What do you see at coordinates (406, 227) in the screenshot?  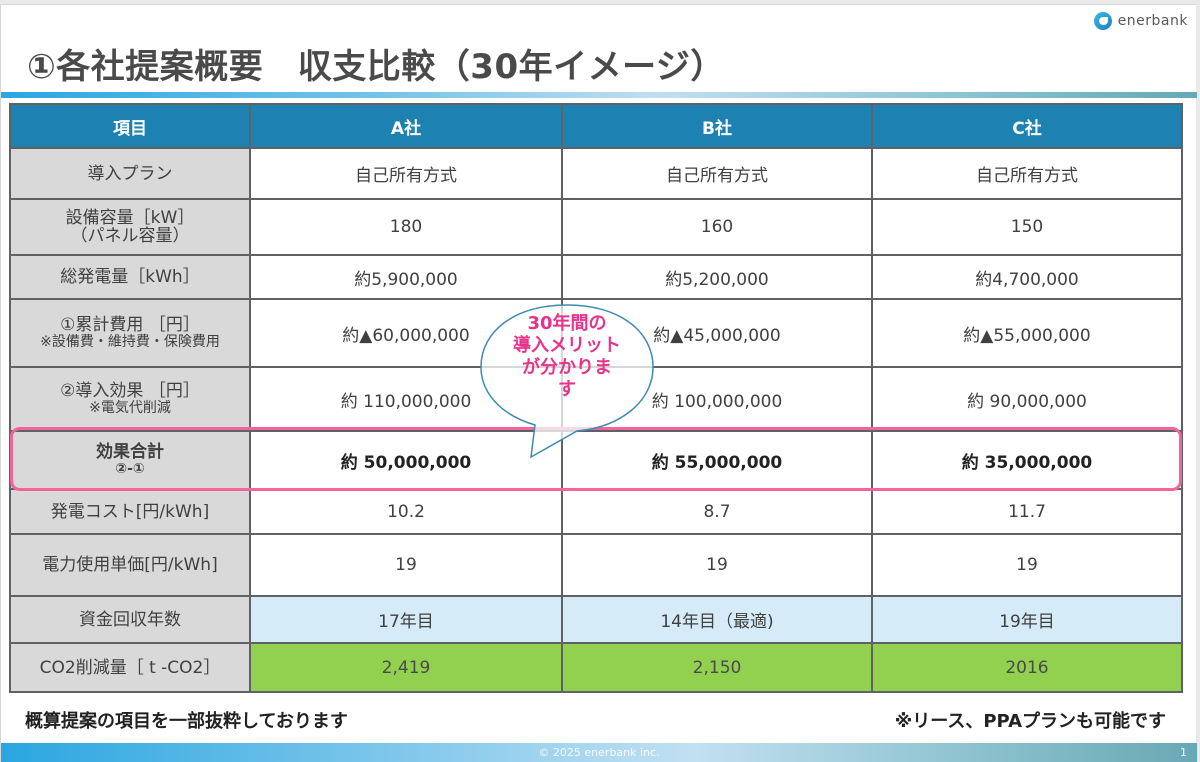 I see `cell-a: 180` at bounding box center [406, 227].